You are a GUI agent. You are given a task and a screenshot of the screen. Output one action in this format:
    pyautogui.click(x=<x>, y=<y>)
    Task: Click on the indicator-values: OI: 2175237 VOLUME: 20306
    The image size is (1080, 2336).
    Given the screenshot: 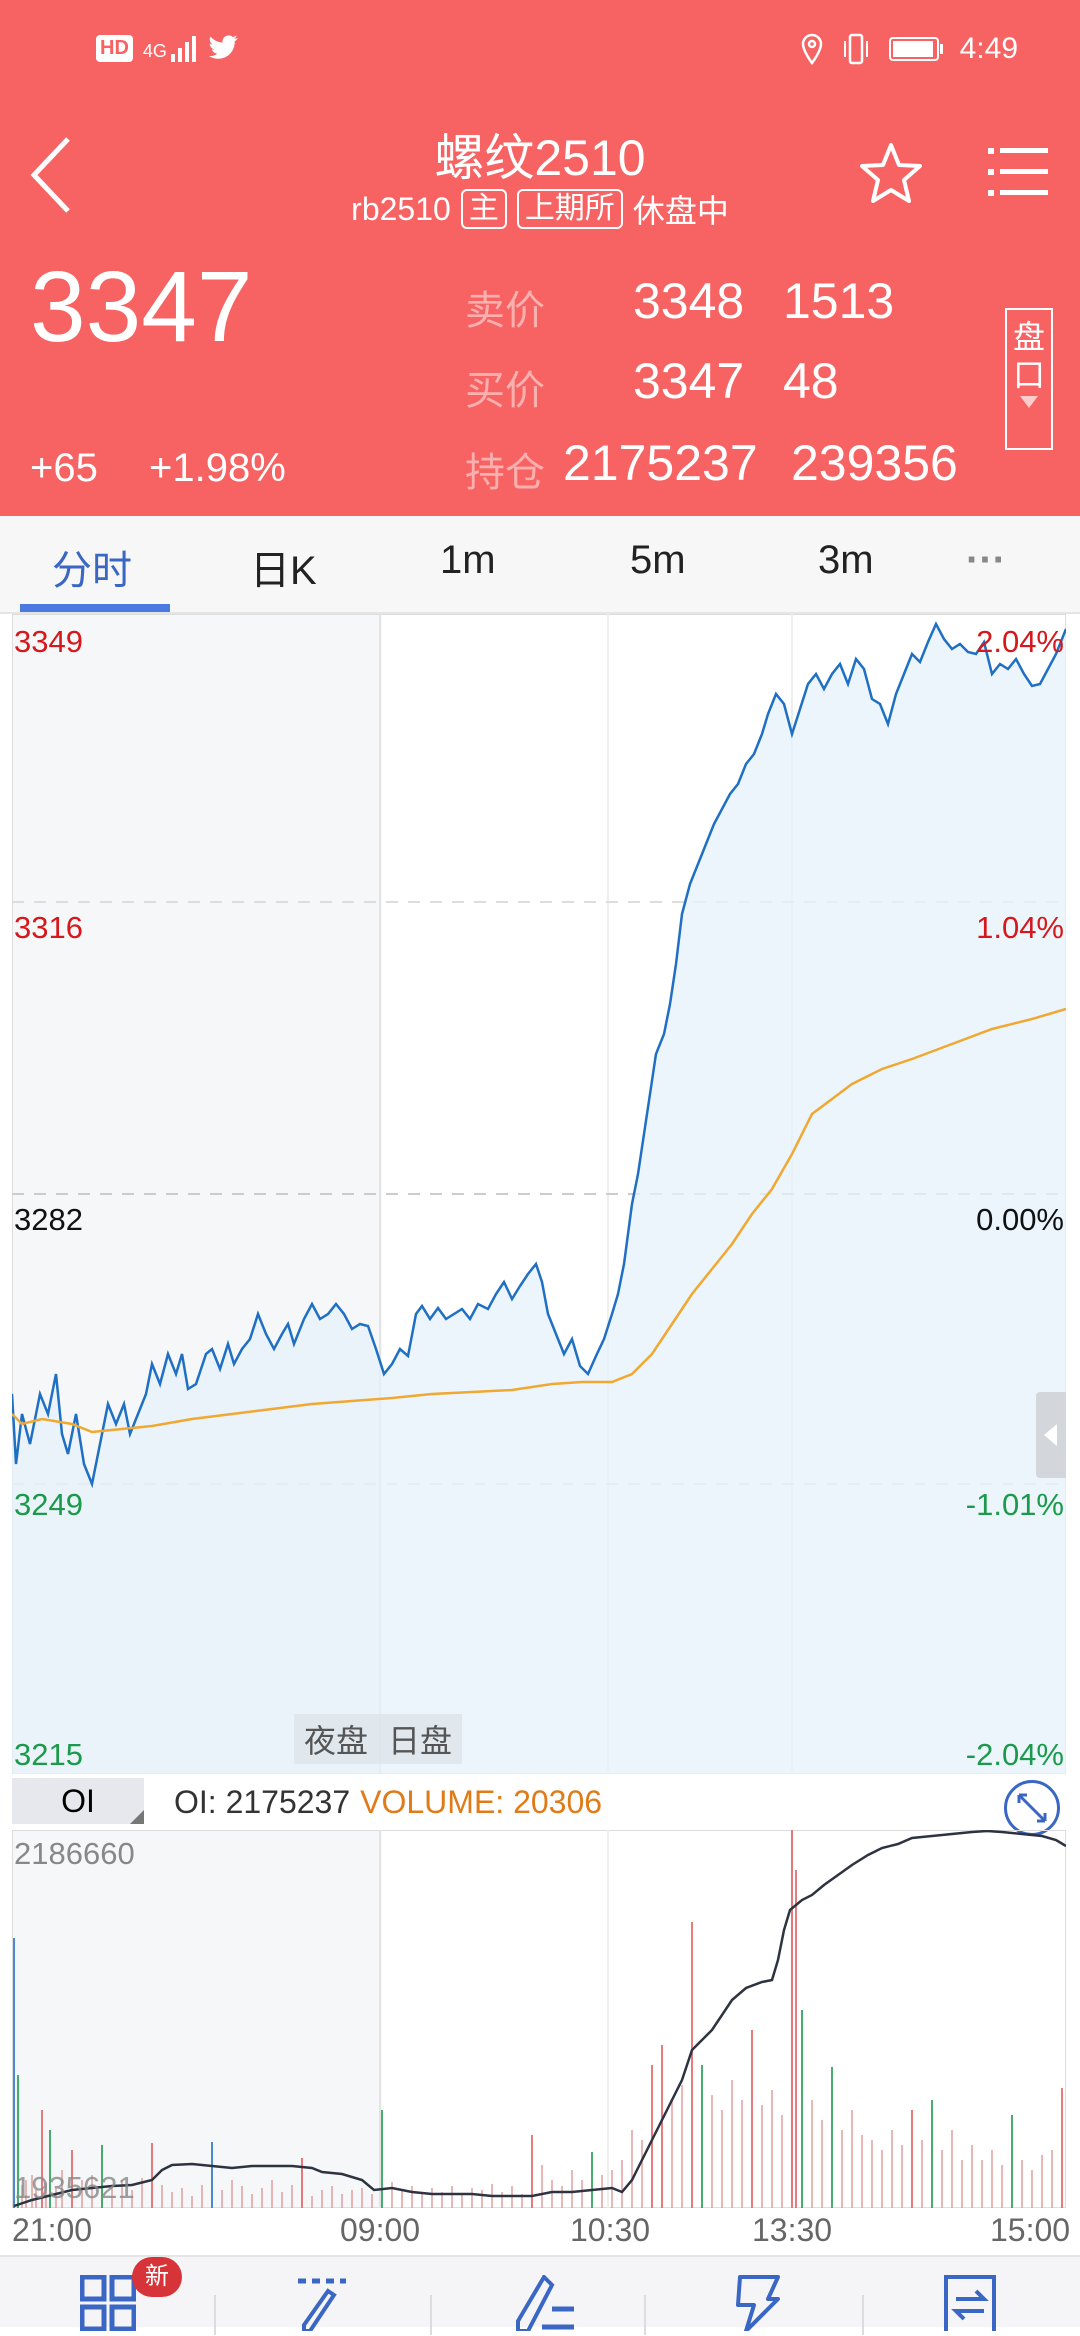 What is the action you would take?
    pyautogui.click(x=388, y=1802)
    